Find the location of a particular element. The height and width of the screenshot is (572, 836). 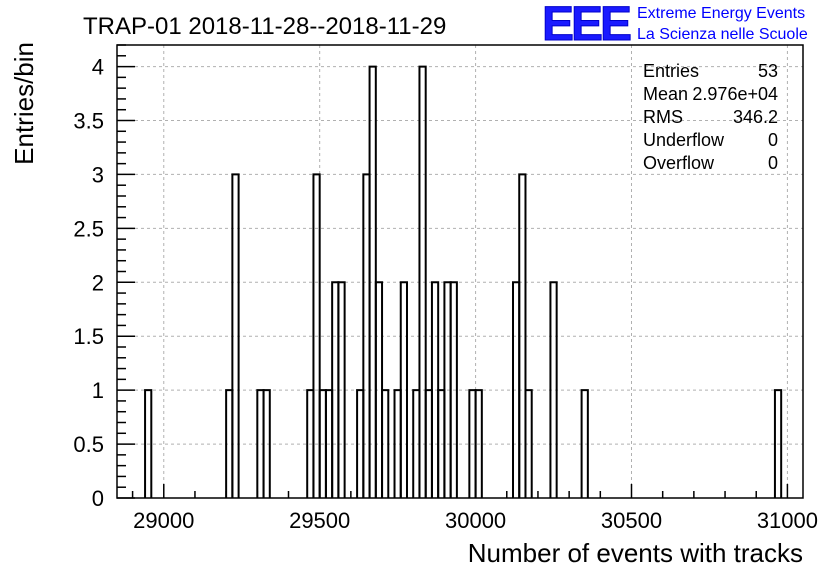

x-axis-label: Number of events with tracks is located at coordinates (635, 553).